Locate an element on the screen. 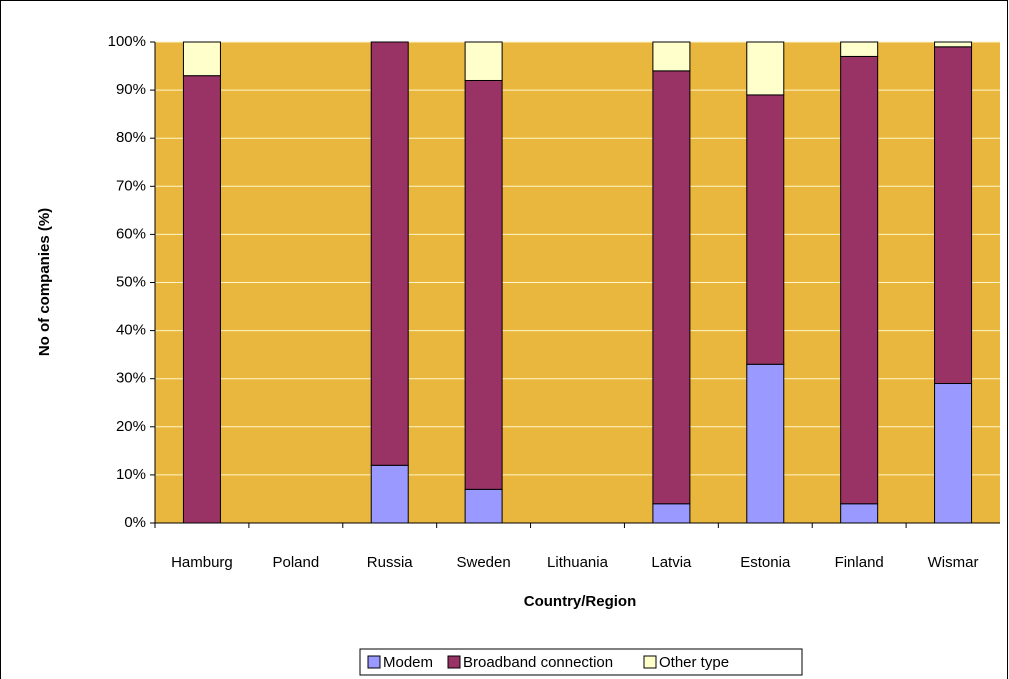  x-tick-label: Sweden is located at coordinates (484, 562).